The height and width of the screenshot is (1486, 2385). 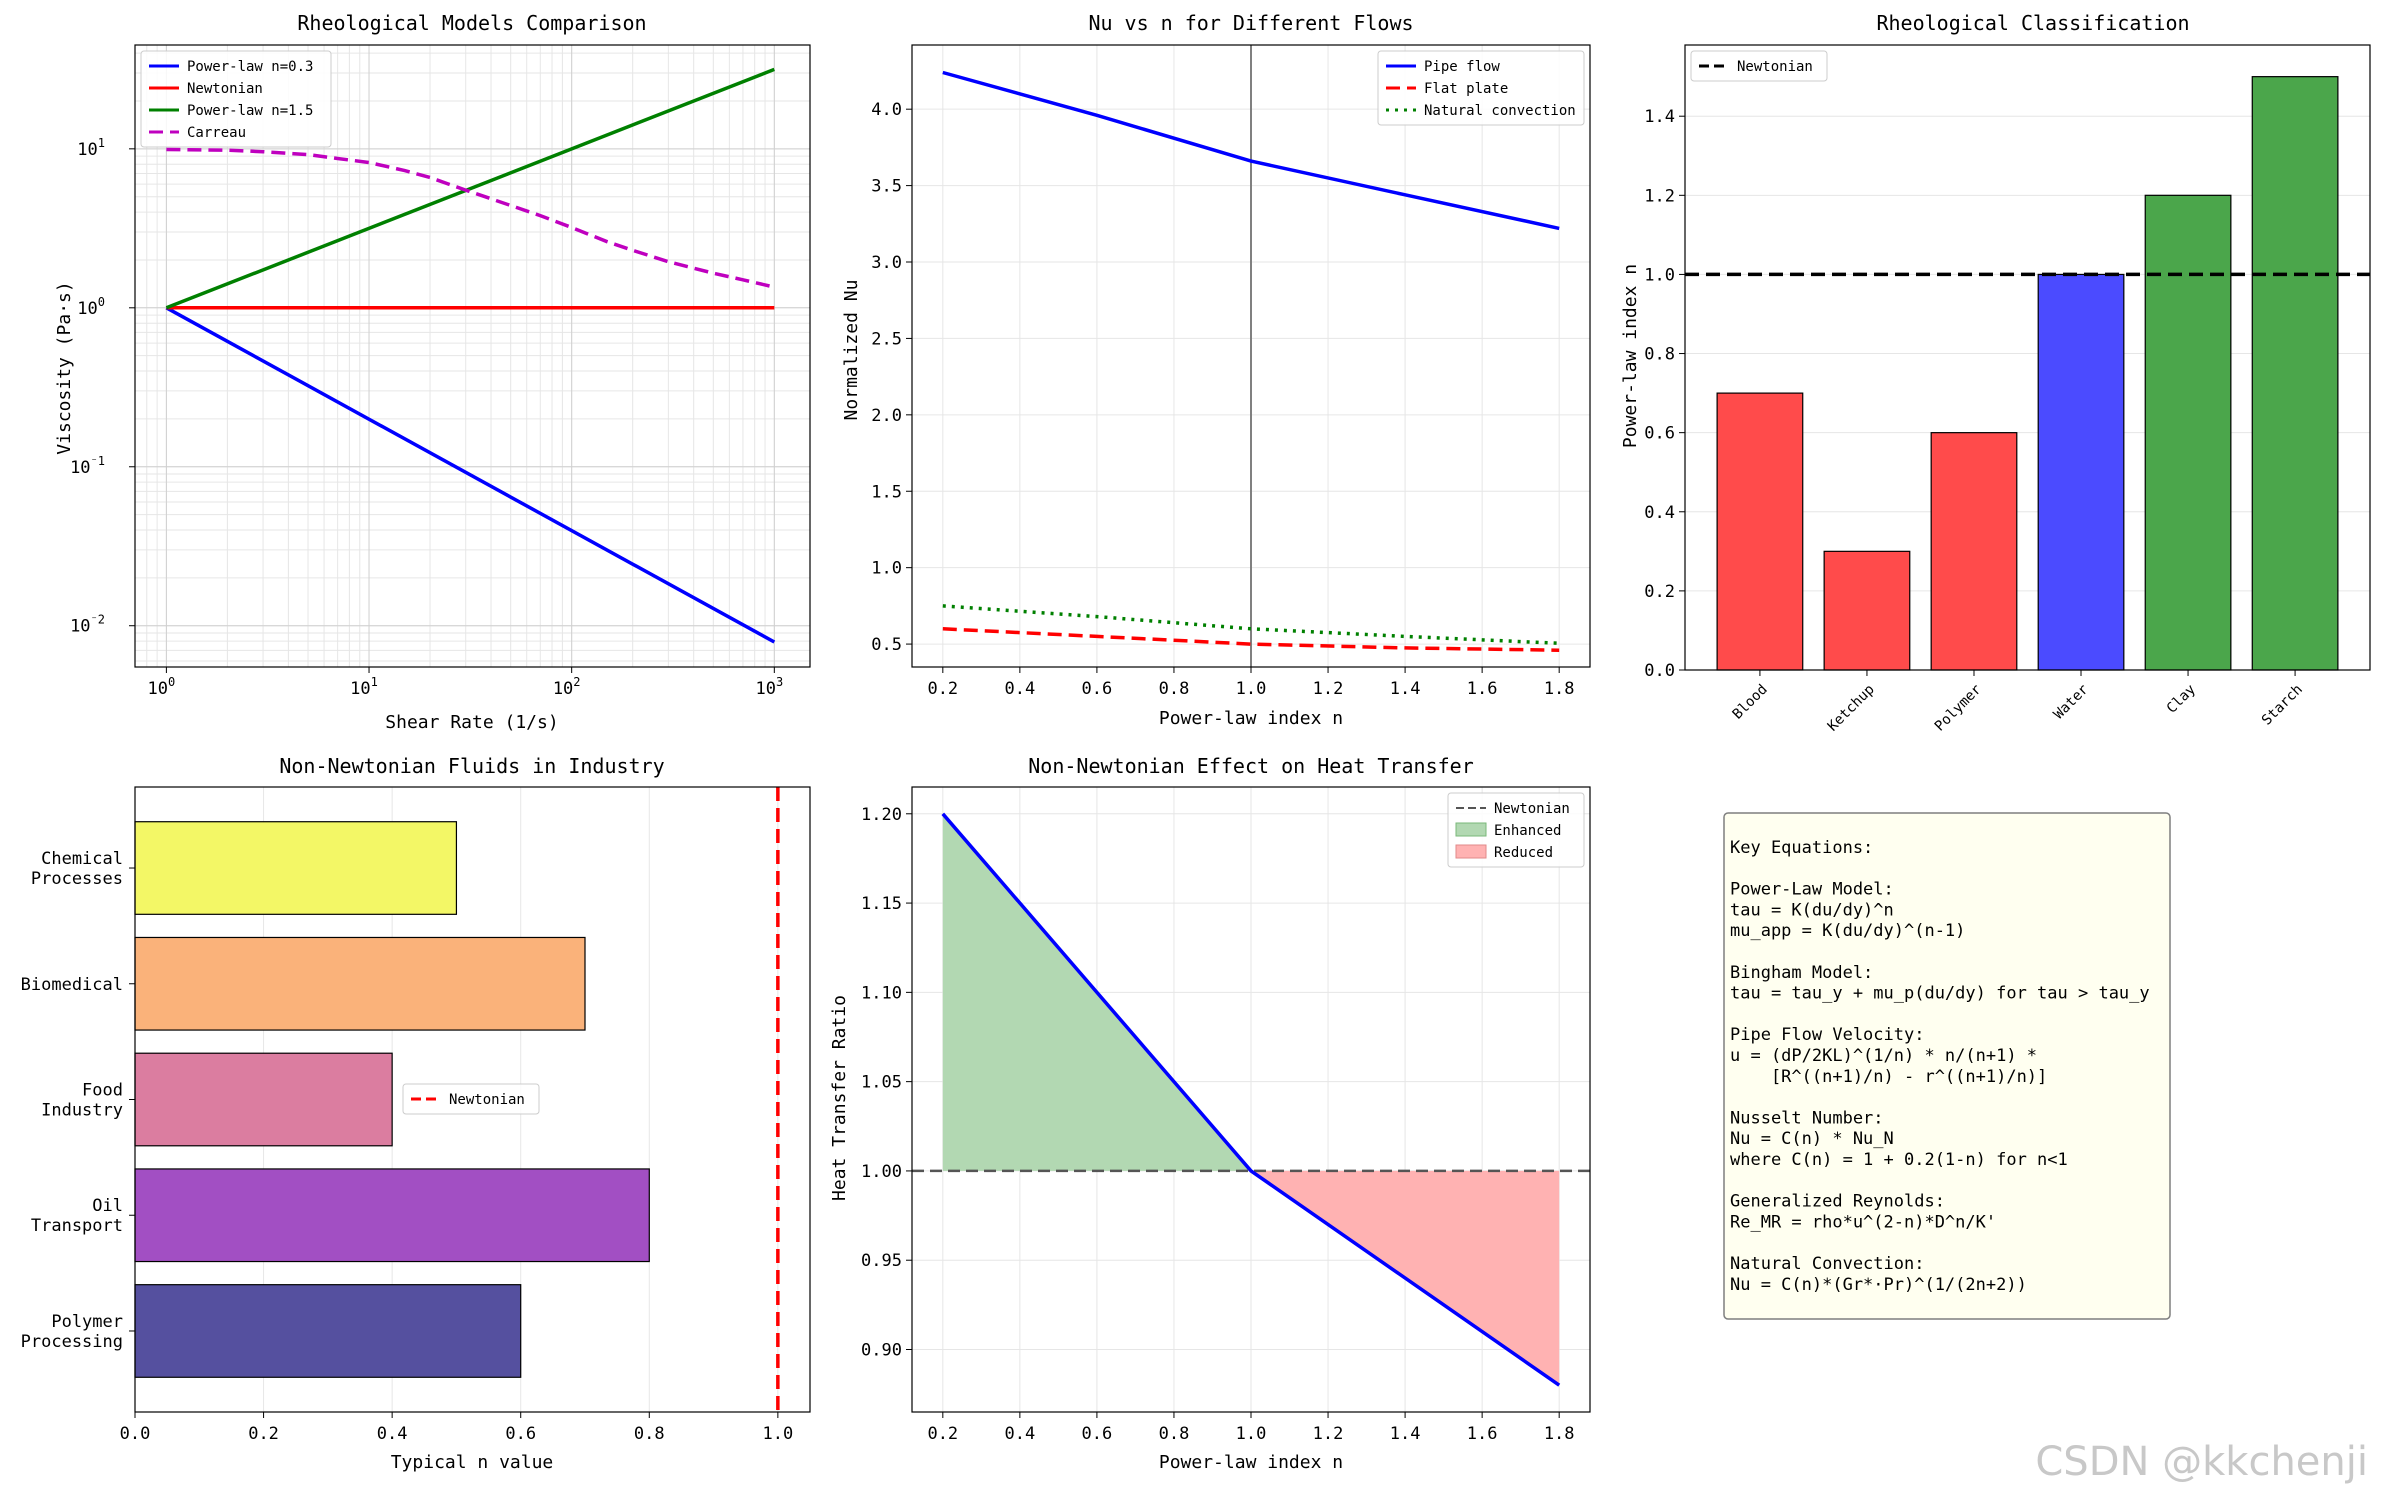 I want to click on equation-line: Nu = C(n) * Nu_N, so click(x=1812, y=1139).